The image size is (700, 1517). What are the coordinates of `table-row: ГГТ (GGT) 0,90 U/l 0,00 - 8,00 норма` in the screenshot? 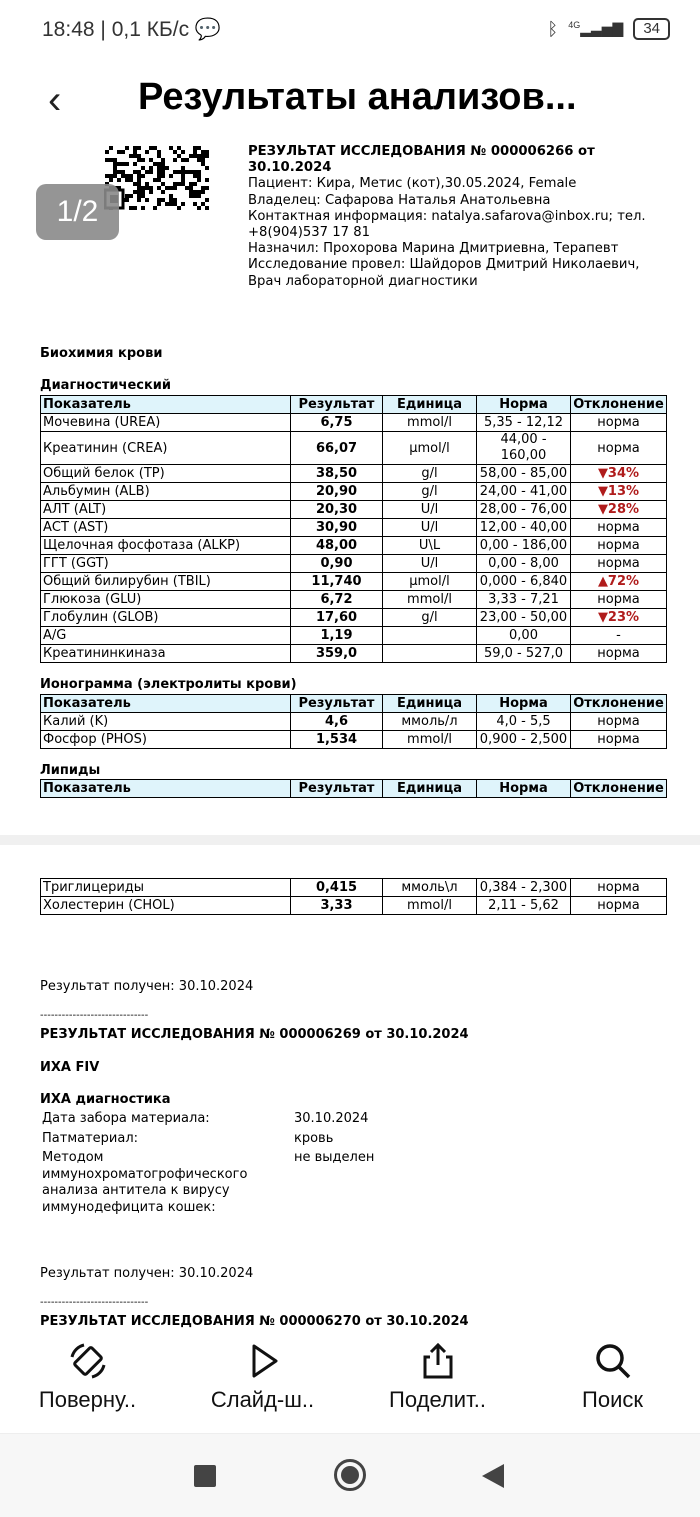 It's located at (353, 563).